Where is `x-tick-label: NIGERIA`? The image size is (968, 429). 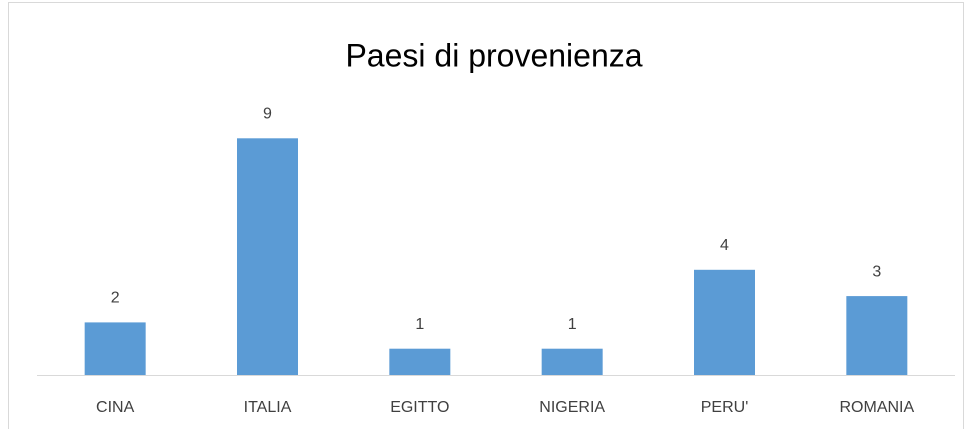 x-tick-label: NIGERIA is located at coordinates (572, 407).